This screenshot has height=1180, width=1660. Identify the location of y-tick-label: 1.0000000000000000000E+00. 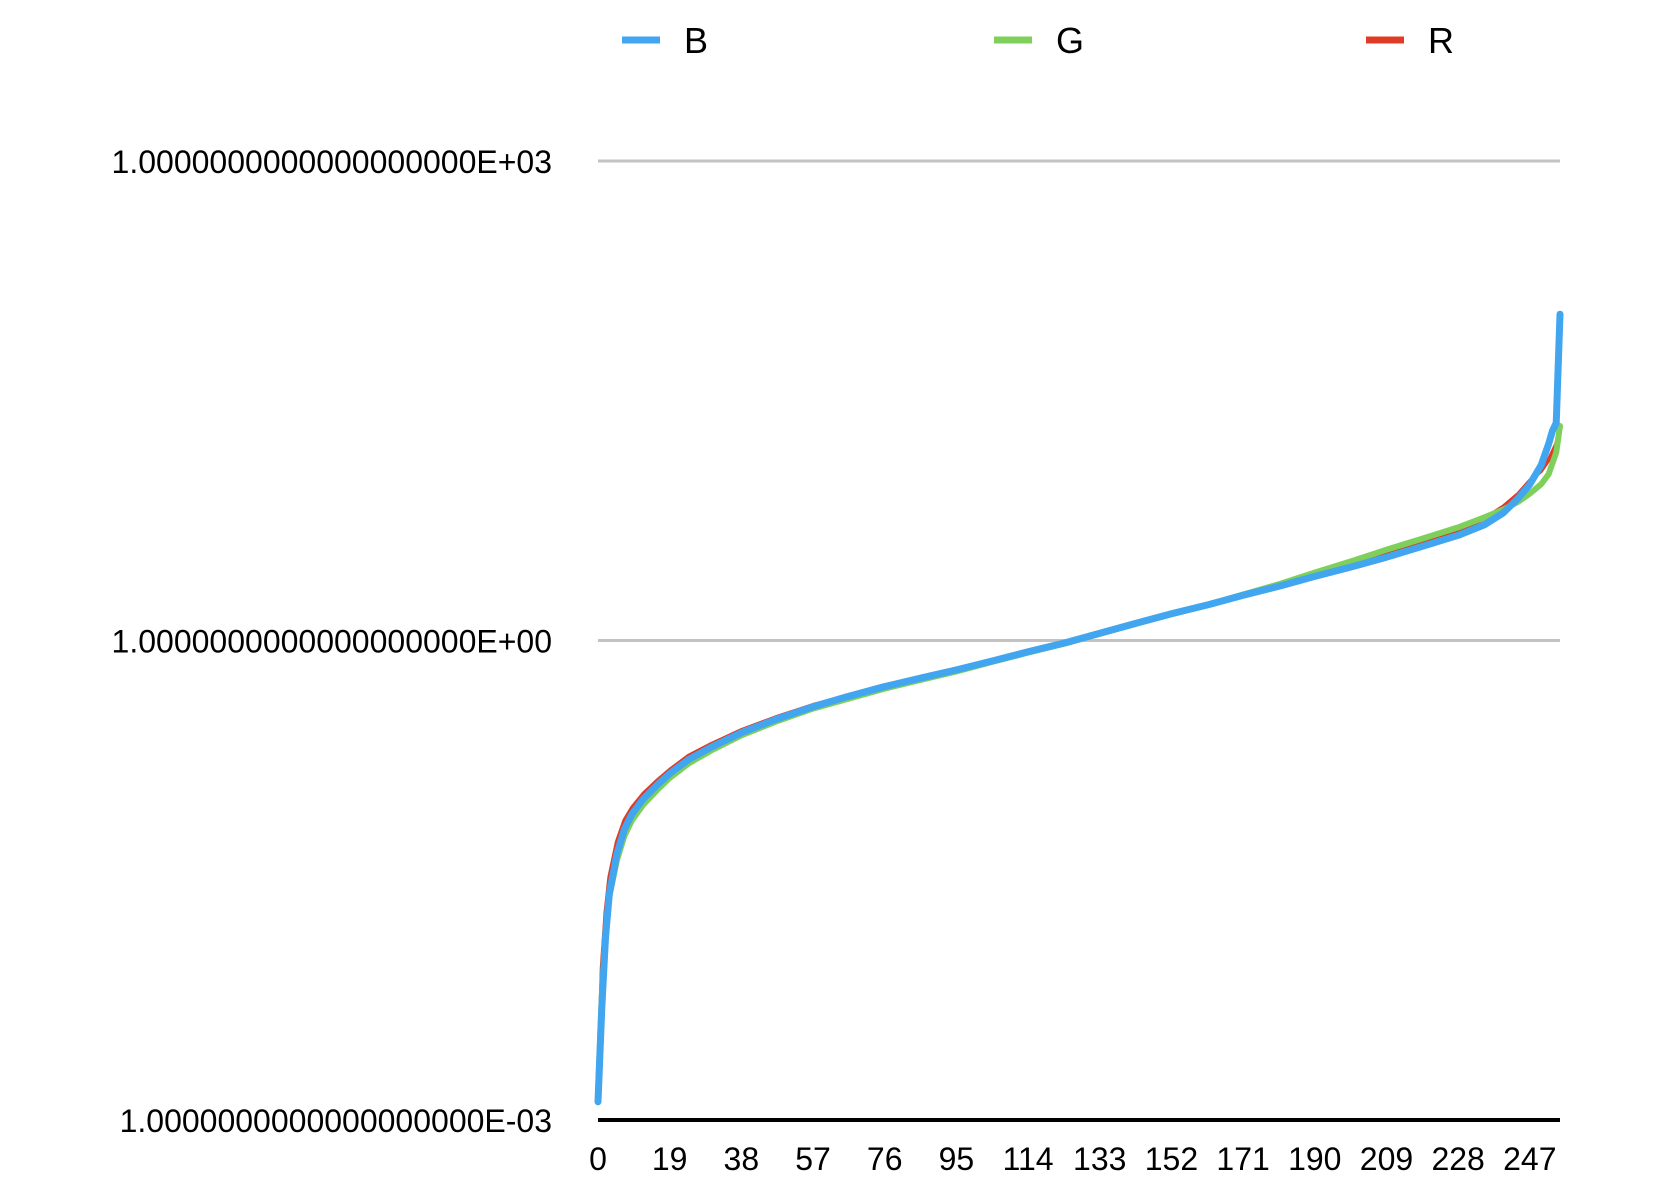
(332, 642).